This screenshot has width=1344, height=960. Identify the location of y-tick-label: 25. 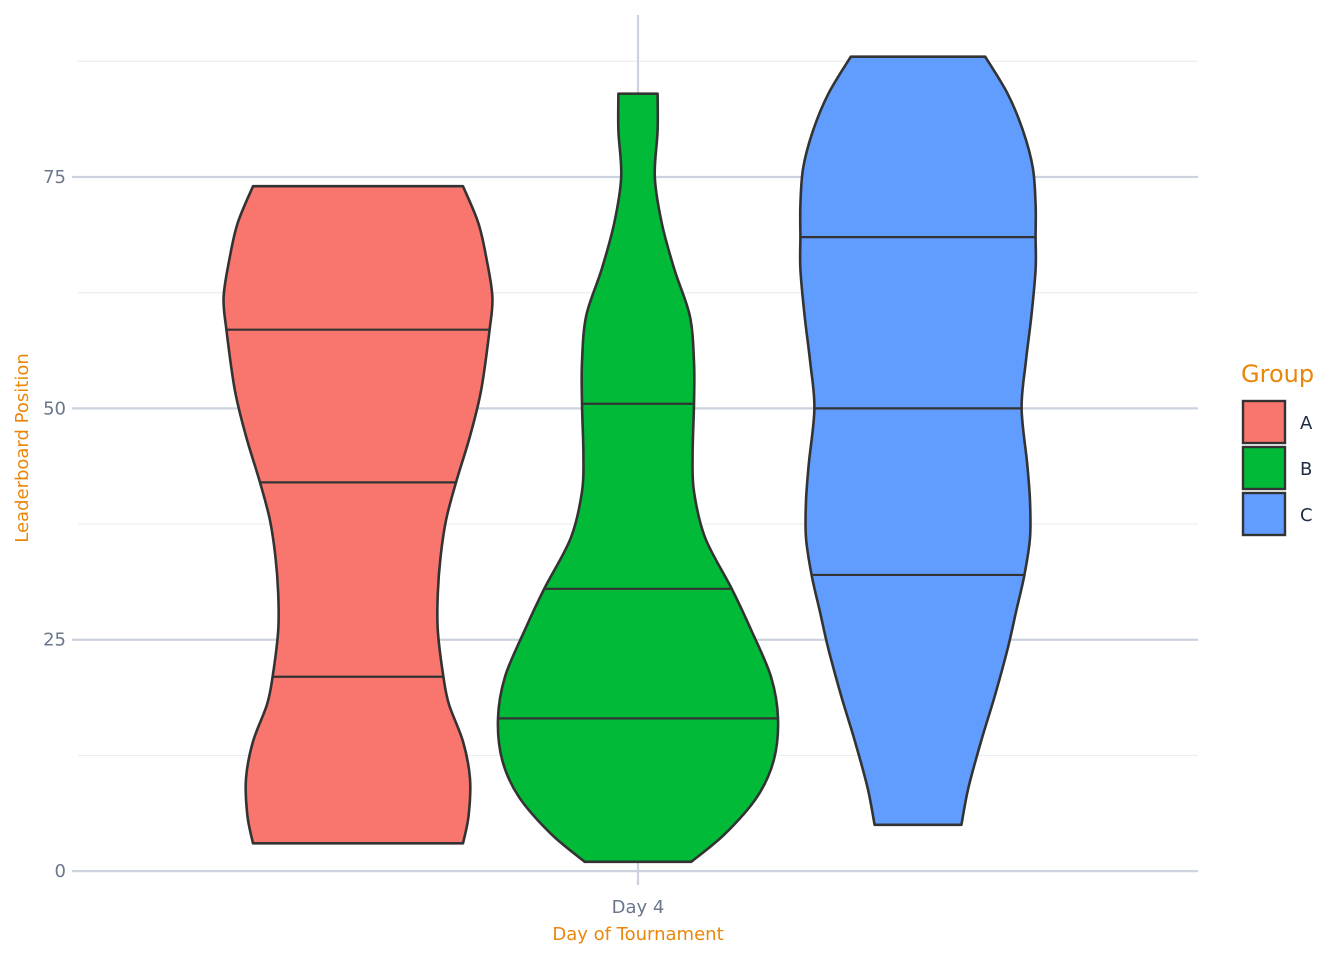
(54, 640).